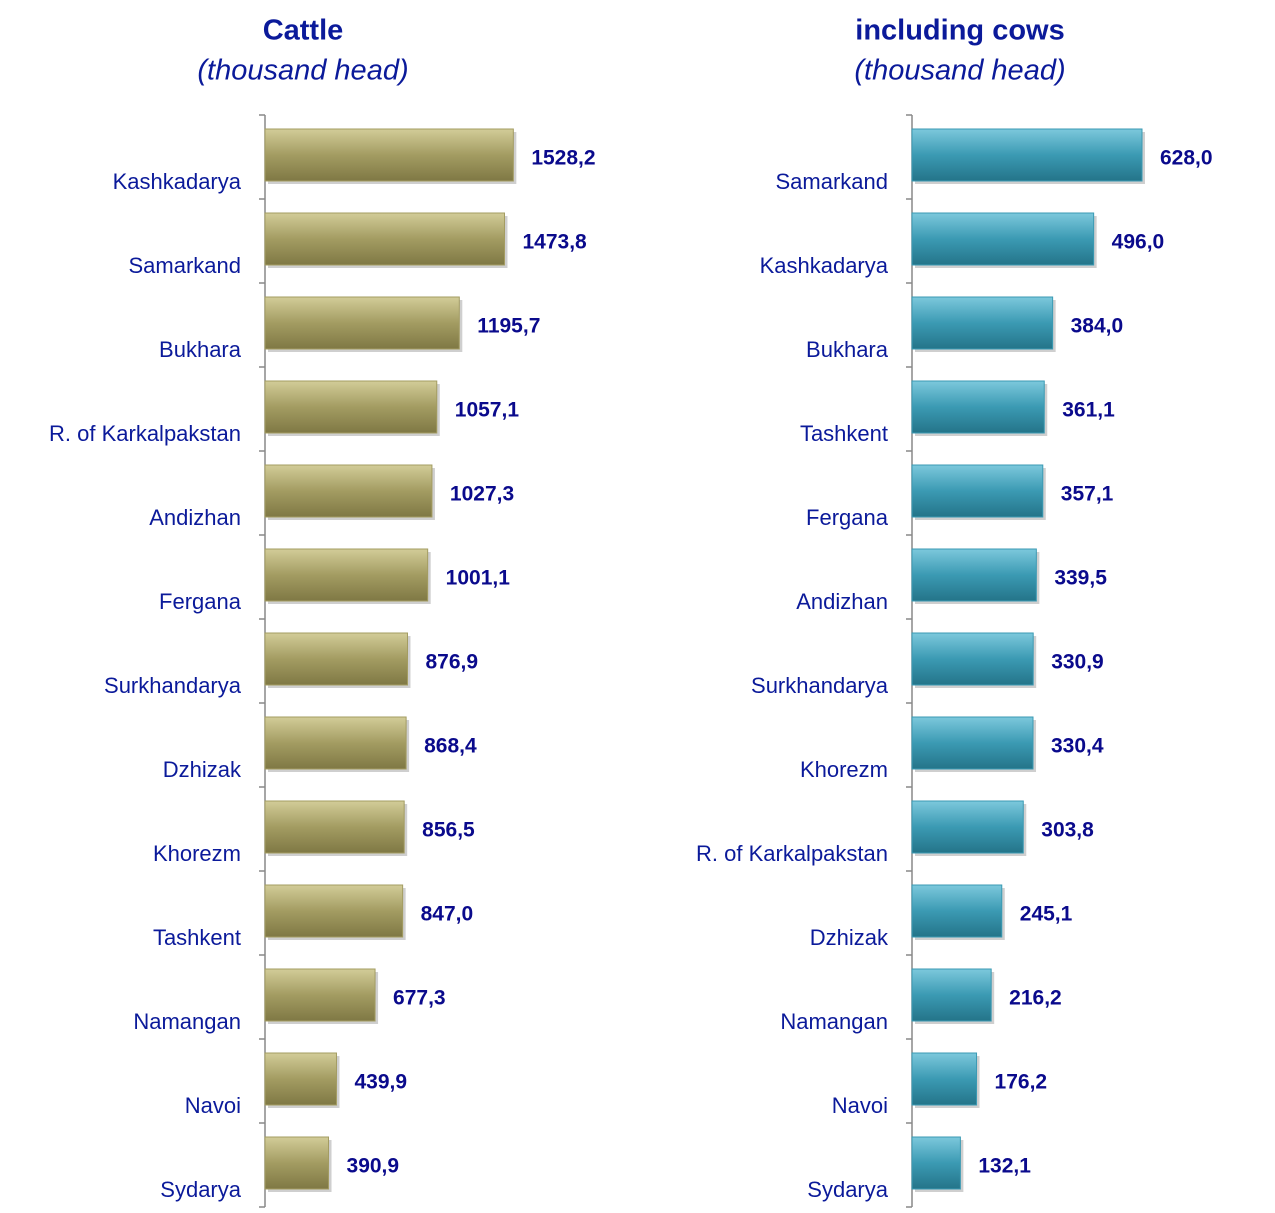 This screenshot has width=1275, height=1213. Describe the element at coordinates (478, 578) in the screenshot. I see `value-label: 1001,1` at that location.